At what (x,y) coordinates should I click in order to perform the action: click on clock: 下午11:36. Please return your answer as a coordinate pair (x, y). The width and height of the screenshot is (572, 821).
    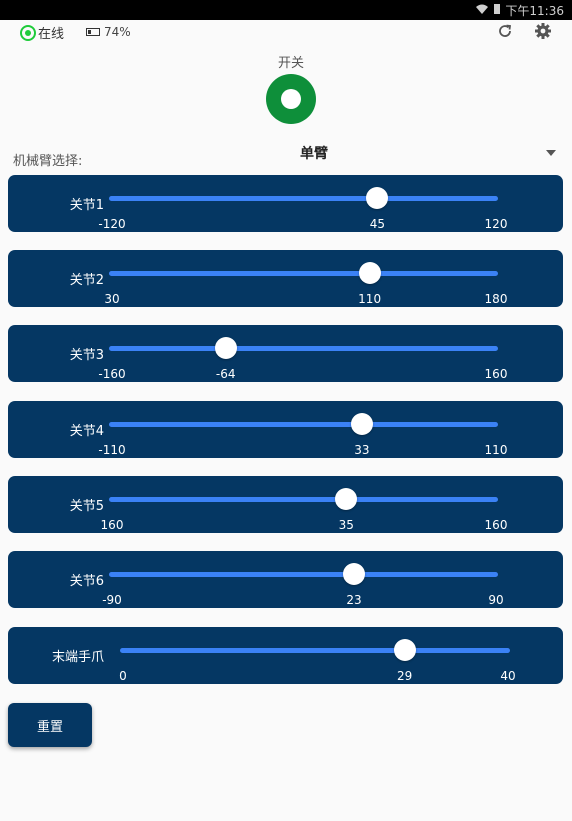
    Looking at the image, I should click on (534, 11).